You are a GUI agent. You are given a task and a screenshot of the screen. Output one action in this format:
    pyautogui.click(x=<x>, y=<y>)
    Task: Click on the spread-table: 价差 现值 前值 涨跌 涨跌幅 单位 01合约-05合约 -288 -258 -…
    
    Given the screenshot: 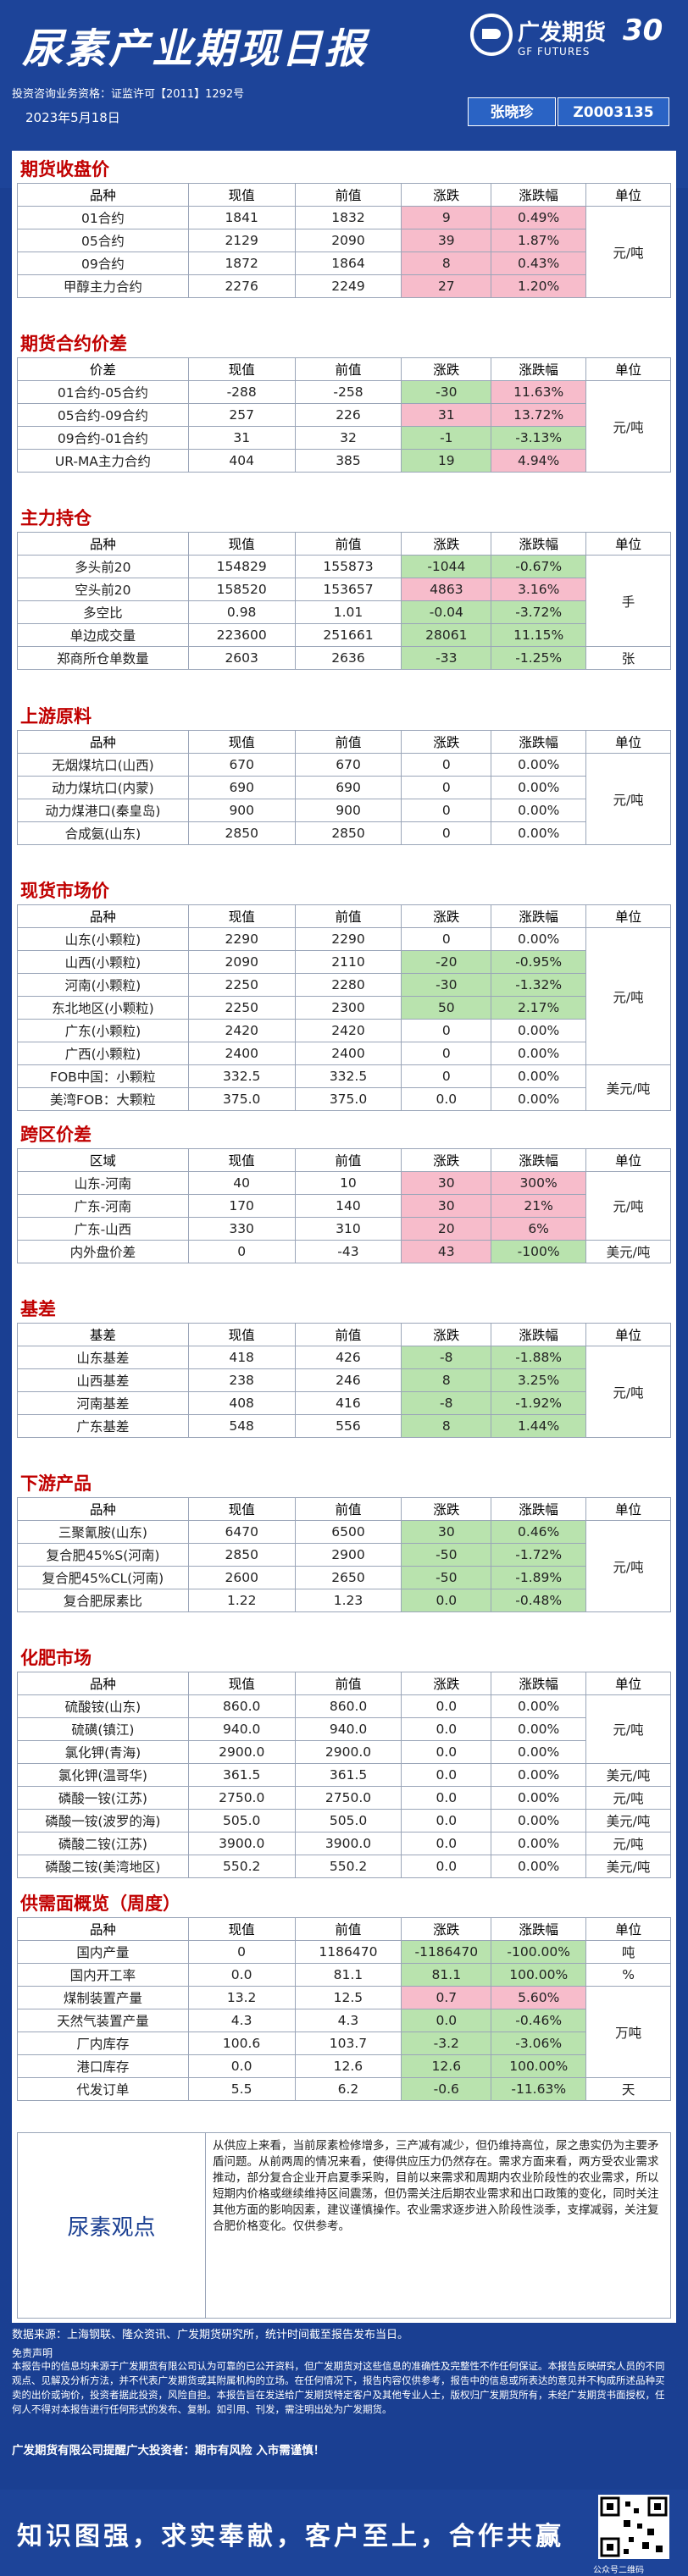 What is the action you would take?
    pyautogui.click(x=344, y=415)
    